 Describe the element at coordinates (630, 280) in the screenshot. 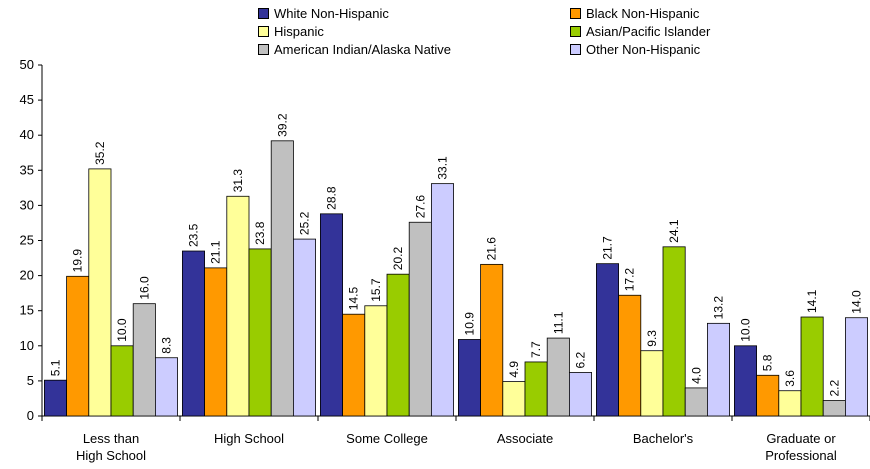

I see `data-label: 17.2` at that location.